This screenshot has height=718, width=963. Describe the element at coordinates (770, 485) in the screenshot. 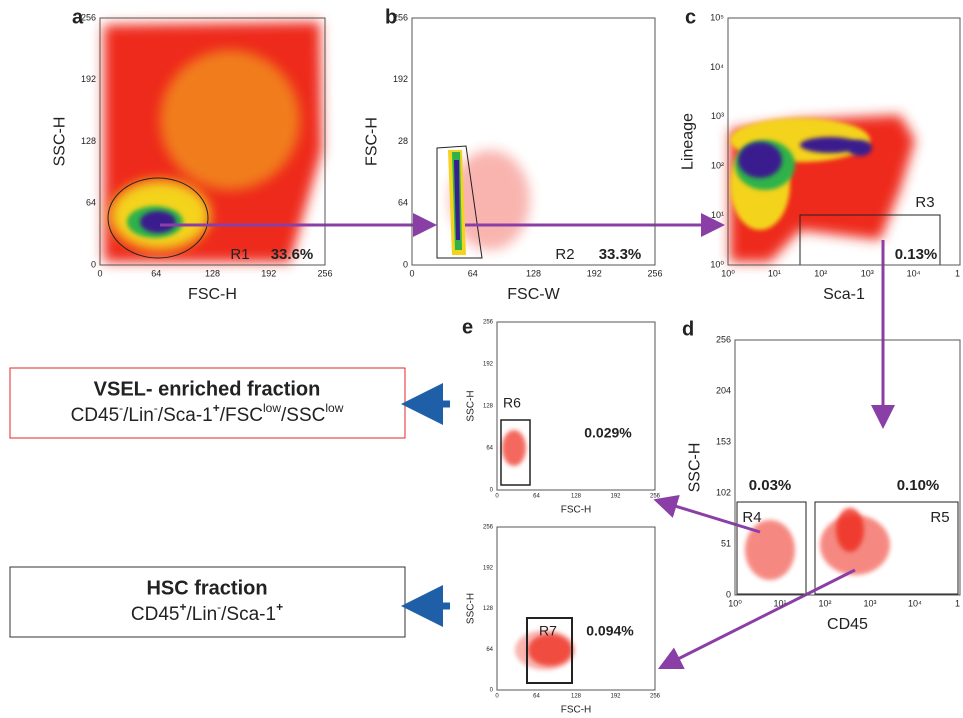

I see `gate-percent: 0.03%` at that location.